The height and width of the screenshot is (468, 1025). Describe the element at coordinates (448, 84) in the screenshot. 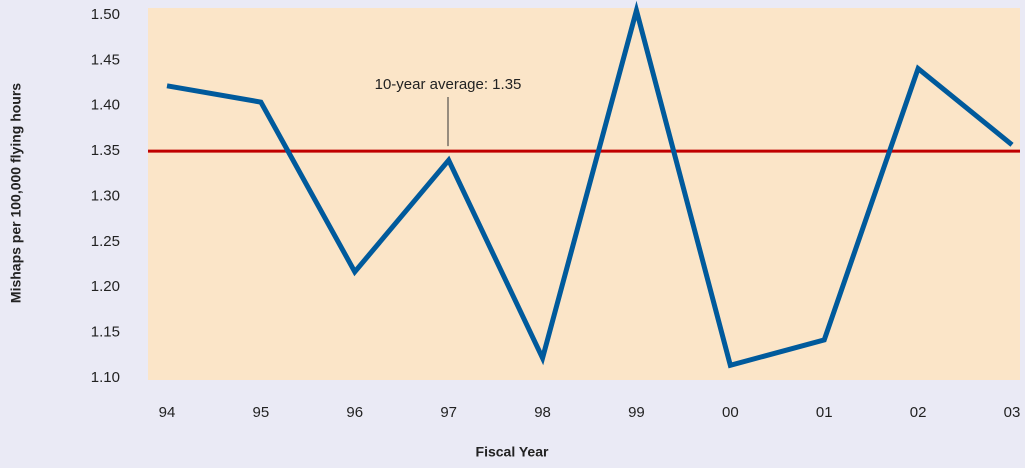

I see `annotation: 10-year average: 1.35` at that location.